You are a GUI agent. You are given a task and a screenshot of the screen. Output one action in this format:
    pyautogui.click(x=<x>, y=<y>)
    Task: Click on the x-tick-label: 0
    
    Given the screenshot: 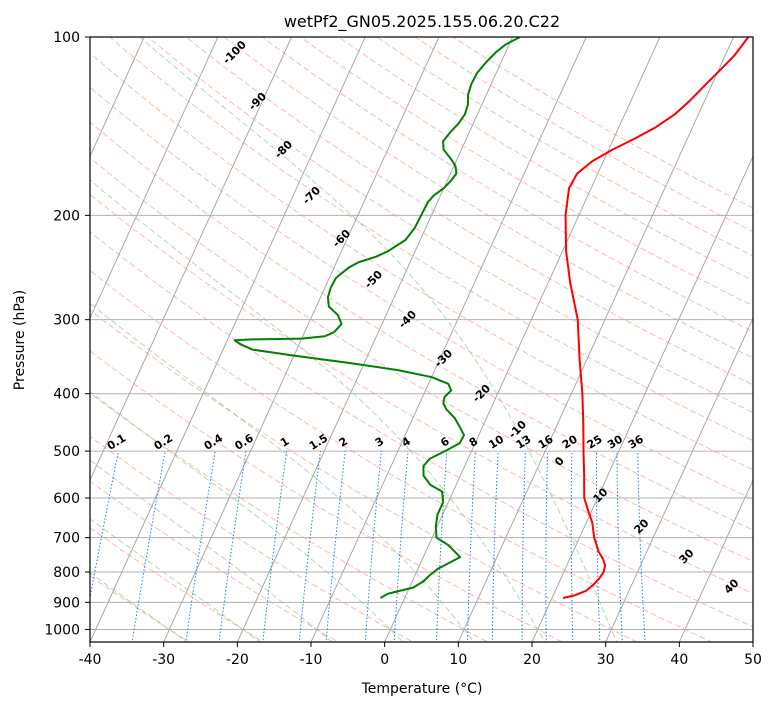 What is the action you would take?
    pyautogui.click(x=384, y=660)
    